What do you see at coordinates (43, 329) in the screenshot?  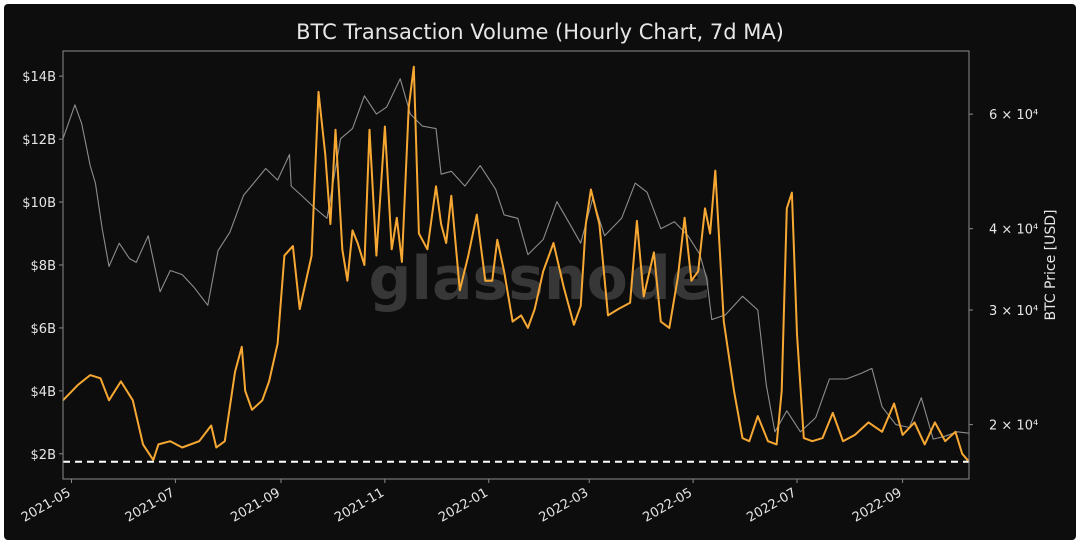 I see `left-tick-label: $6B` at bounding box center [43, 329].